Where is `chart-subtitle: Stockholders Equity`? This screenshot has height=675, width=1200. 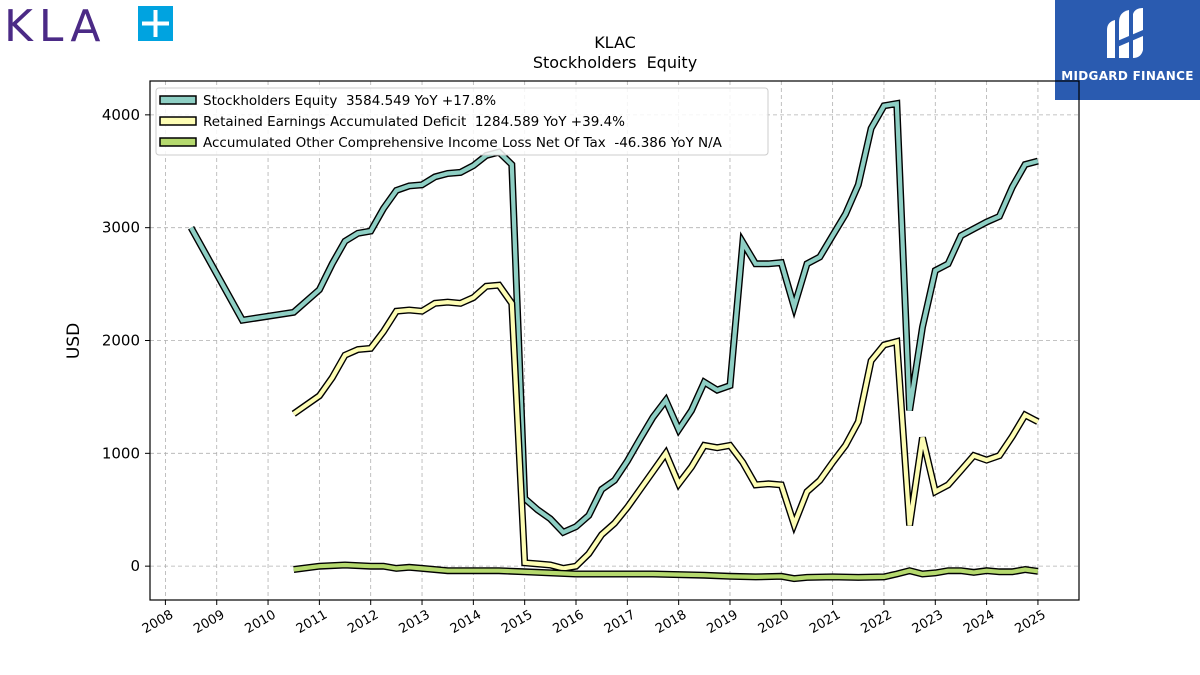 chart-subtitle: Stockholders Equity is located at coordinates (615, 62).